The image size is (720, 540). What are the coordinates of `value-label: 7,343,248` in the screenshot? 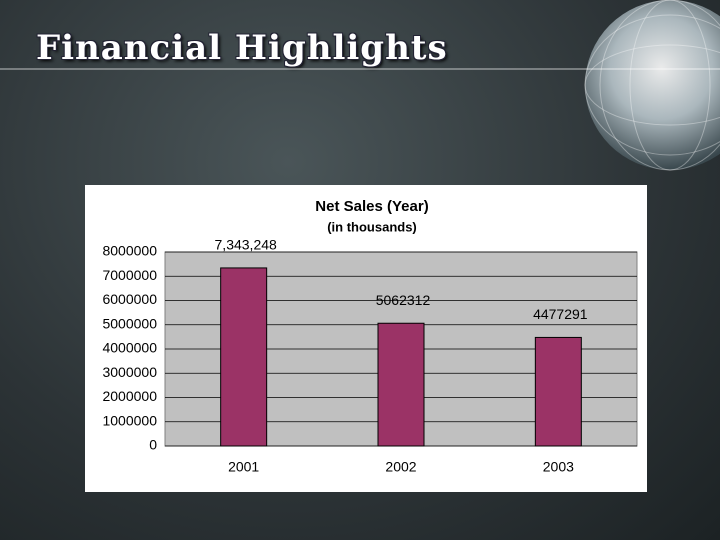 It's located at (246, 245).